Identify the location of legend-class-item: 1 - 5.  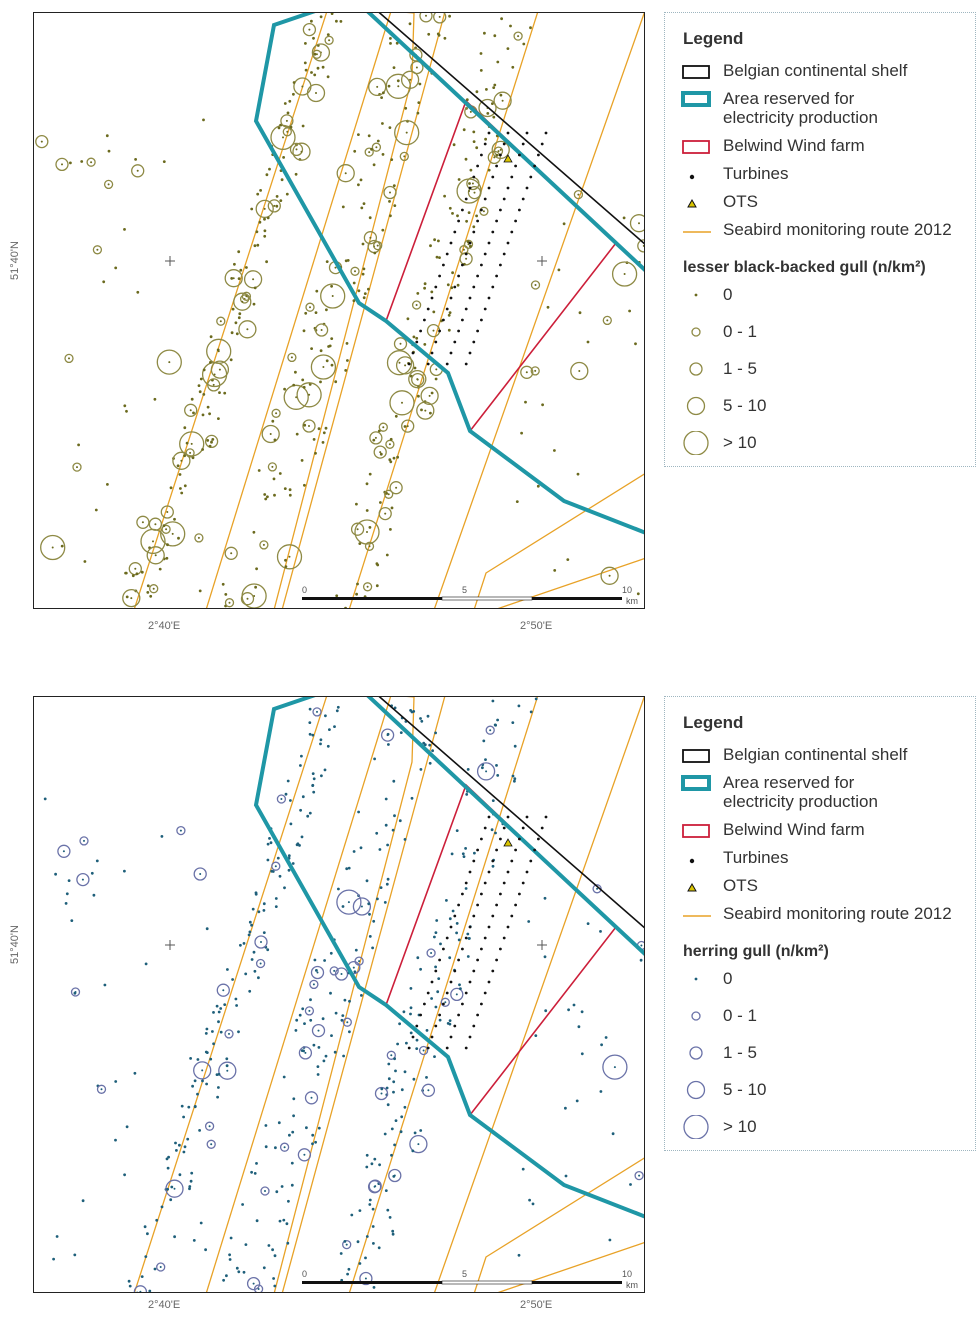
(820, 369).